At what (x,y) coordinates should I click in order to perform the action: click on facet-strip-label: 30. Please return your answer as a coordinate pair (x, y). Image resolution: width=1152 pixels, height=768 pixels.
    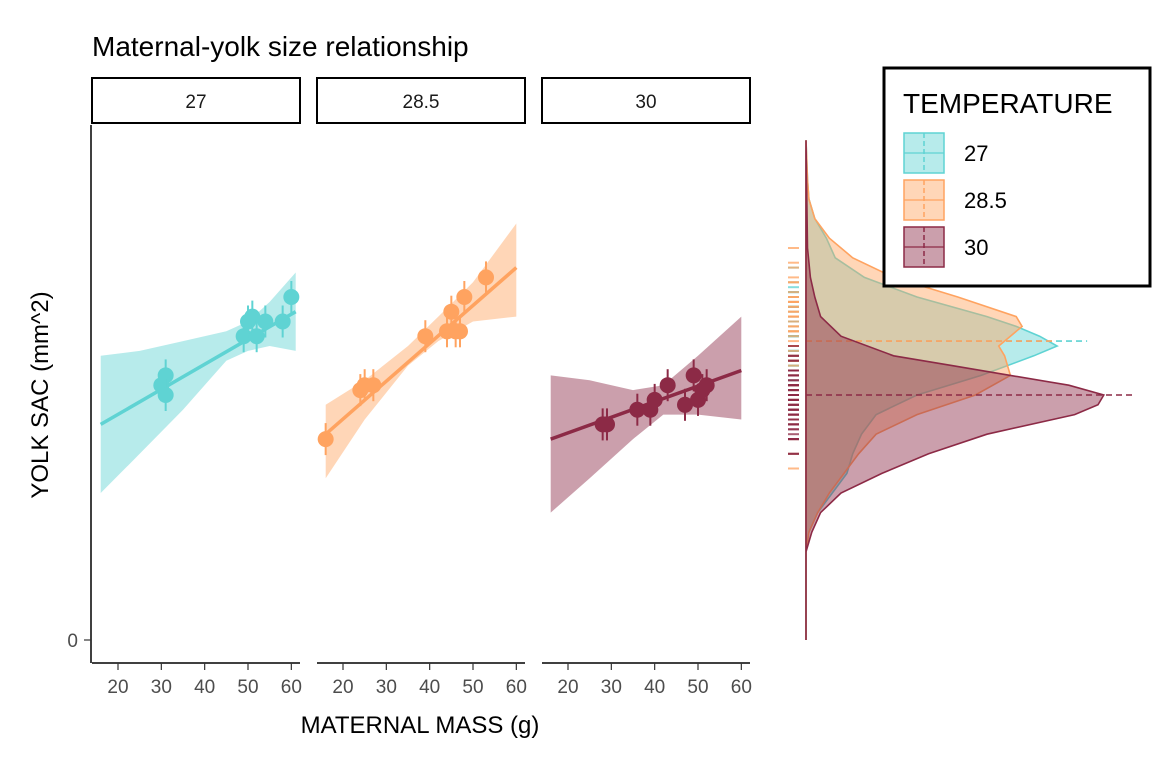
    Looking at the image, I should click on (645, 102).